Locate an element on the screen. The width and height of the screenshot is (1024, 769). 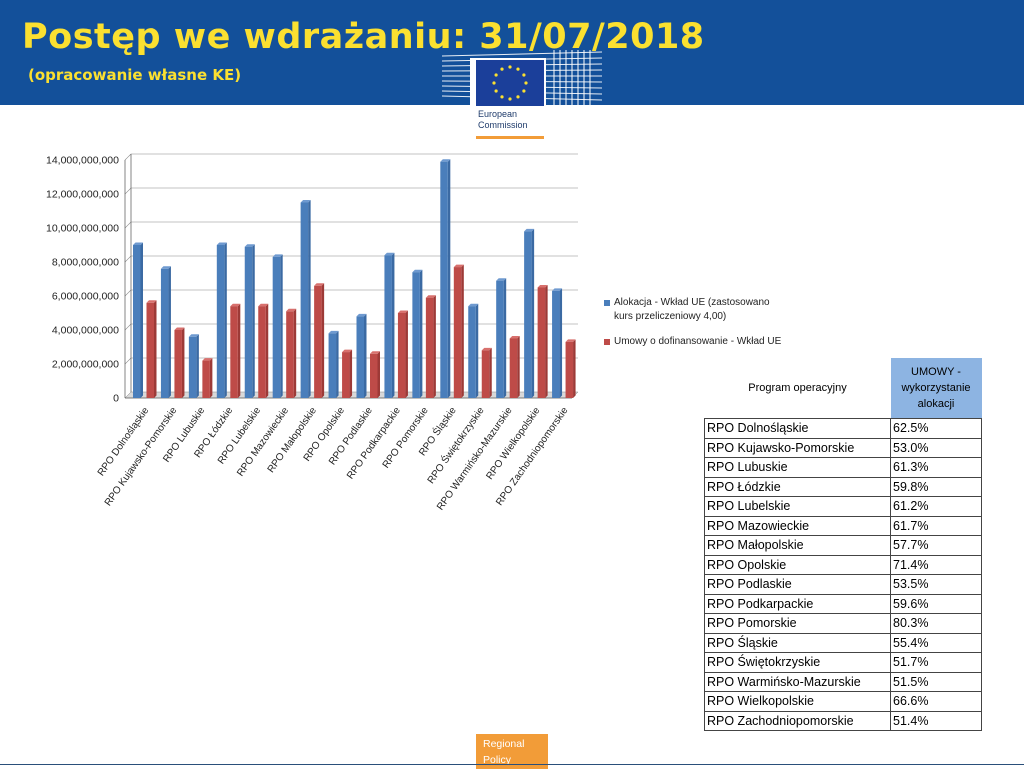
page-subtitle: (opracowanie własne KE) is located at coordinates (135, 75).